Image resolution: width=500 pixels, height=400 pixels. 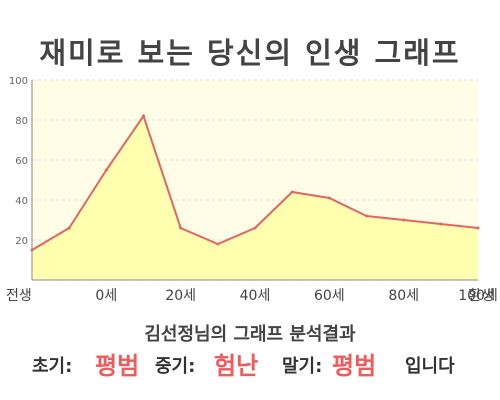 I want to click on y-tick-label: 100, so click(x=18, y=81).